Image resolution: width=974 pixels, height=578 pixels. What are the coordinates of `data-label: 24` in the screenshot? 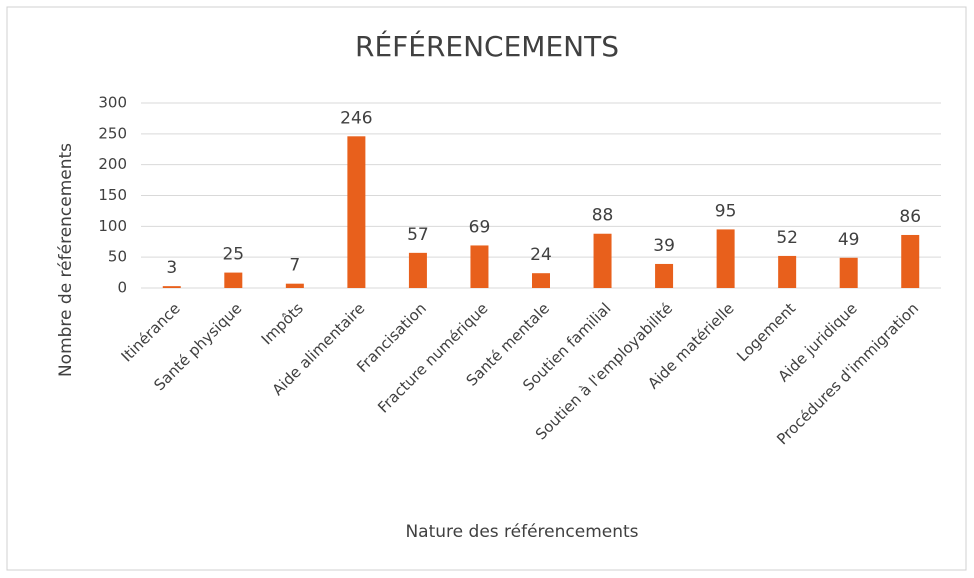 It's located at (541, 255).